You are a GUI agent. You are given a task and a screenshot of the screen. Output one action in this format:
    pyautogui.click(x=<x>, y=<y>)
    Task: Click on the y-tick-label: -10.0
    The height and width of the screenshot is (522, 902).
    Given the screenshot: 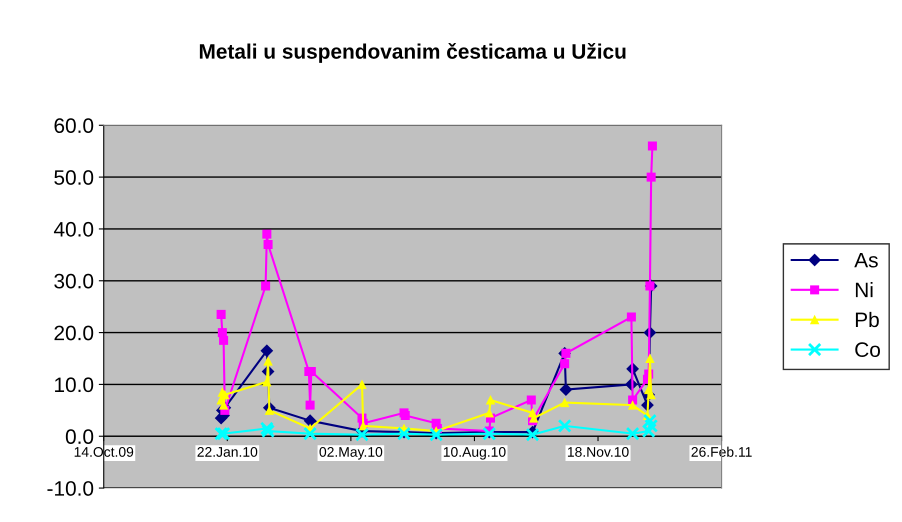 What is the action you would take?
    pyautogui.click(x=70, y=488)
    